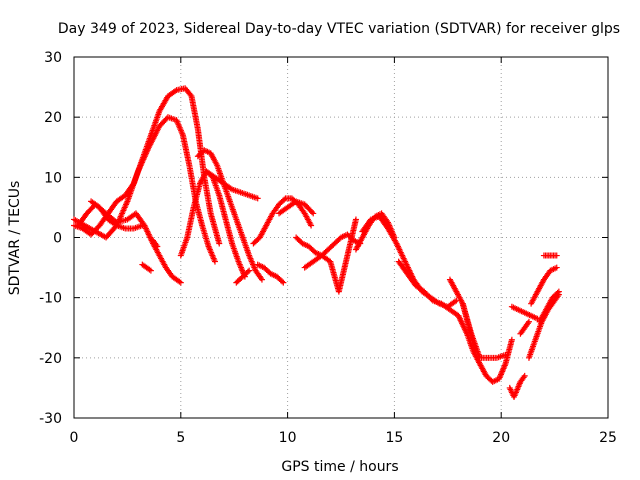 The image size is (640, 480). I want to click on x-tick-label: 25, so click(608, 438).